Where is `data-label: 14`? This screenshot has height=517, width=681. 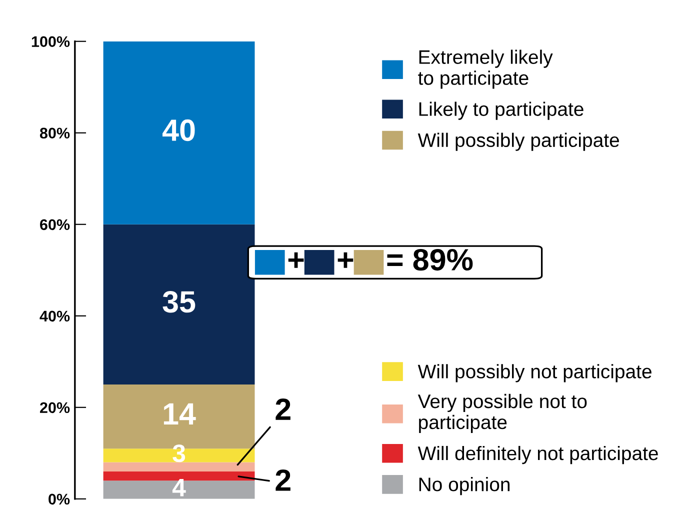 data-label: 14 is located at coordinates (180, 413).